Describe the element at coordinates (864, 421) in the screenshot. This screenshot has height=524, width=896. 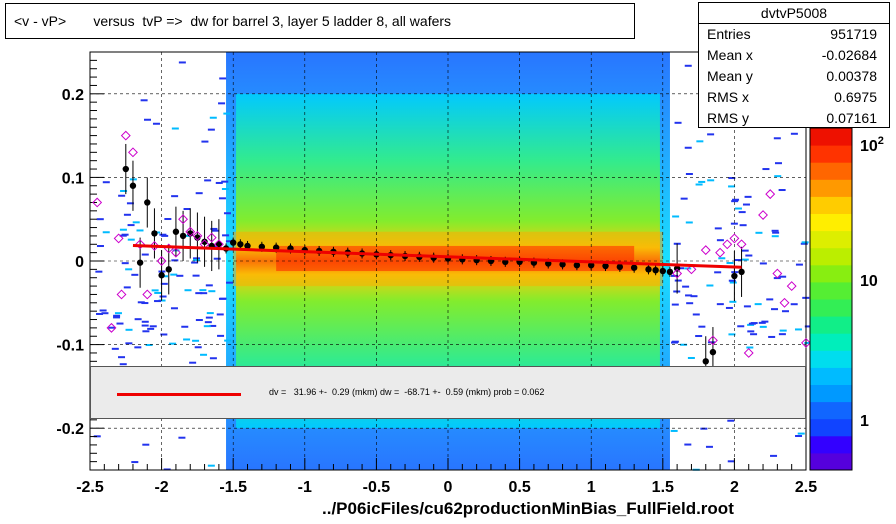
I see `color-scale-label: 1` at that location.